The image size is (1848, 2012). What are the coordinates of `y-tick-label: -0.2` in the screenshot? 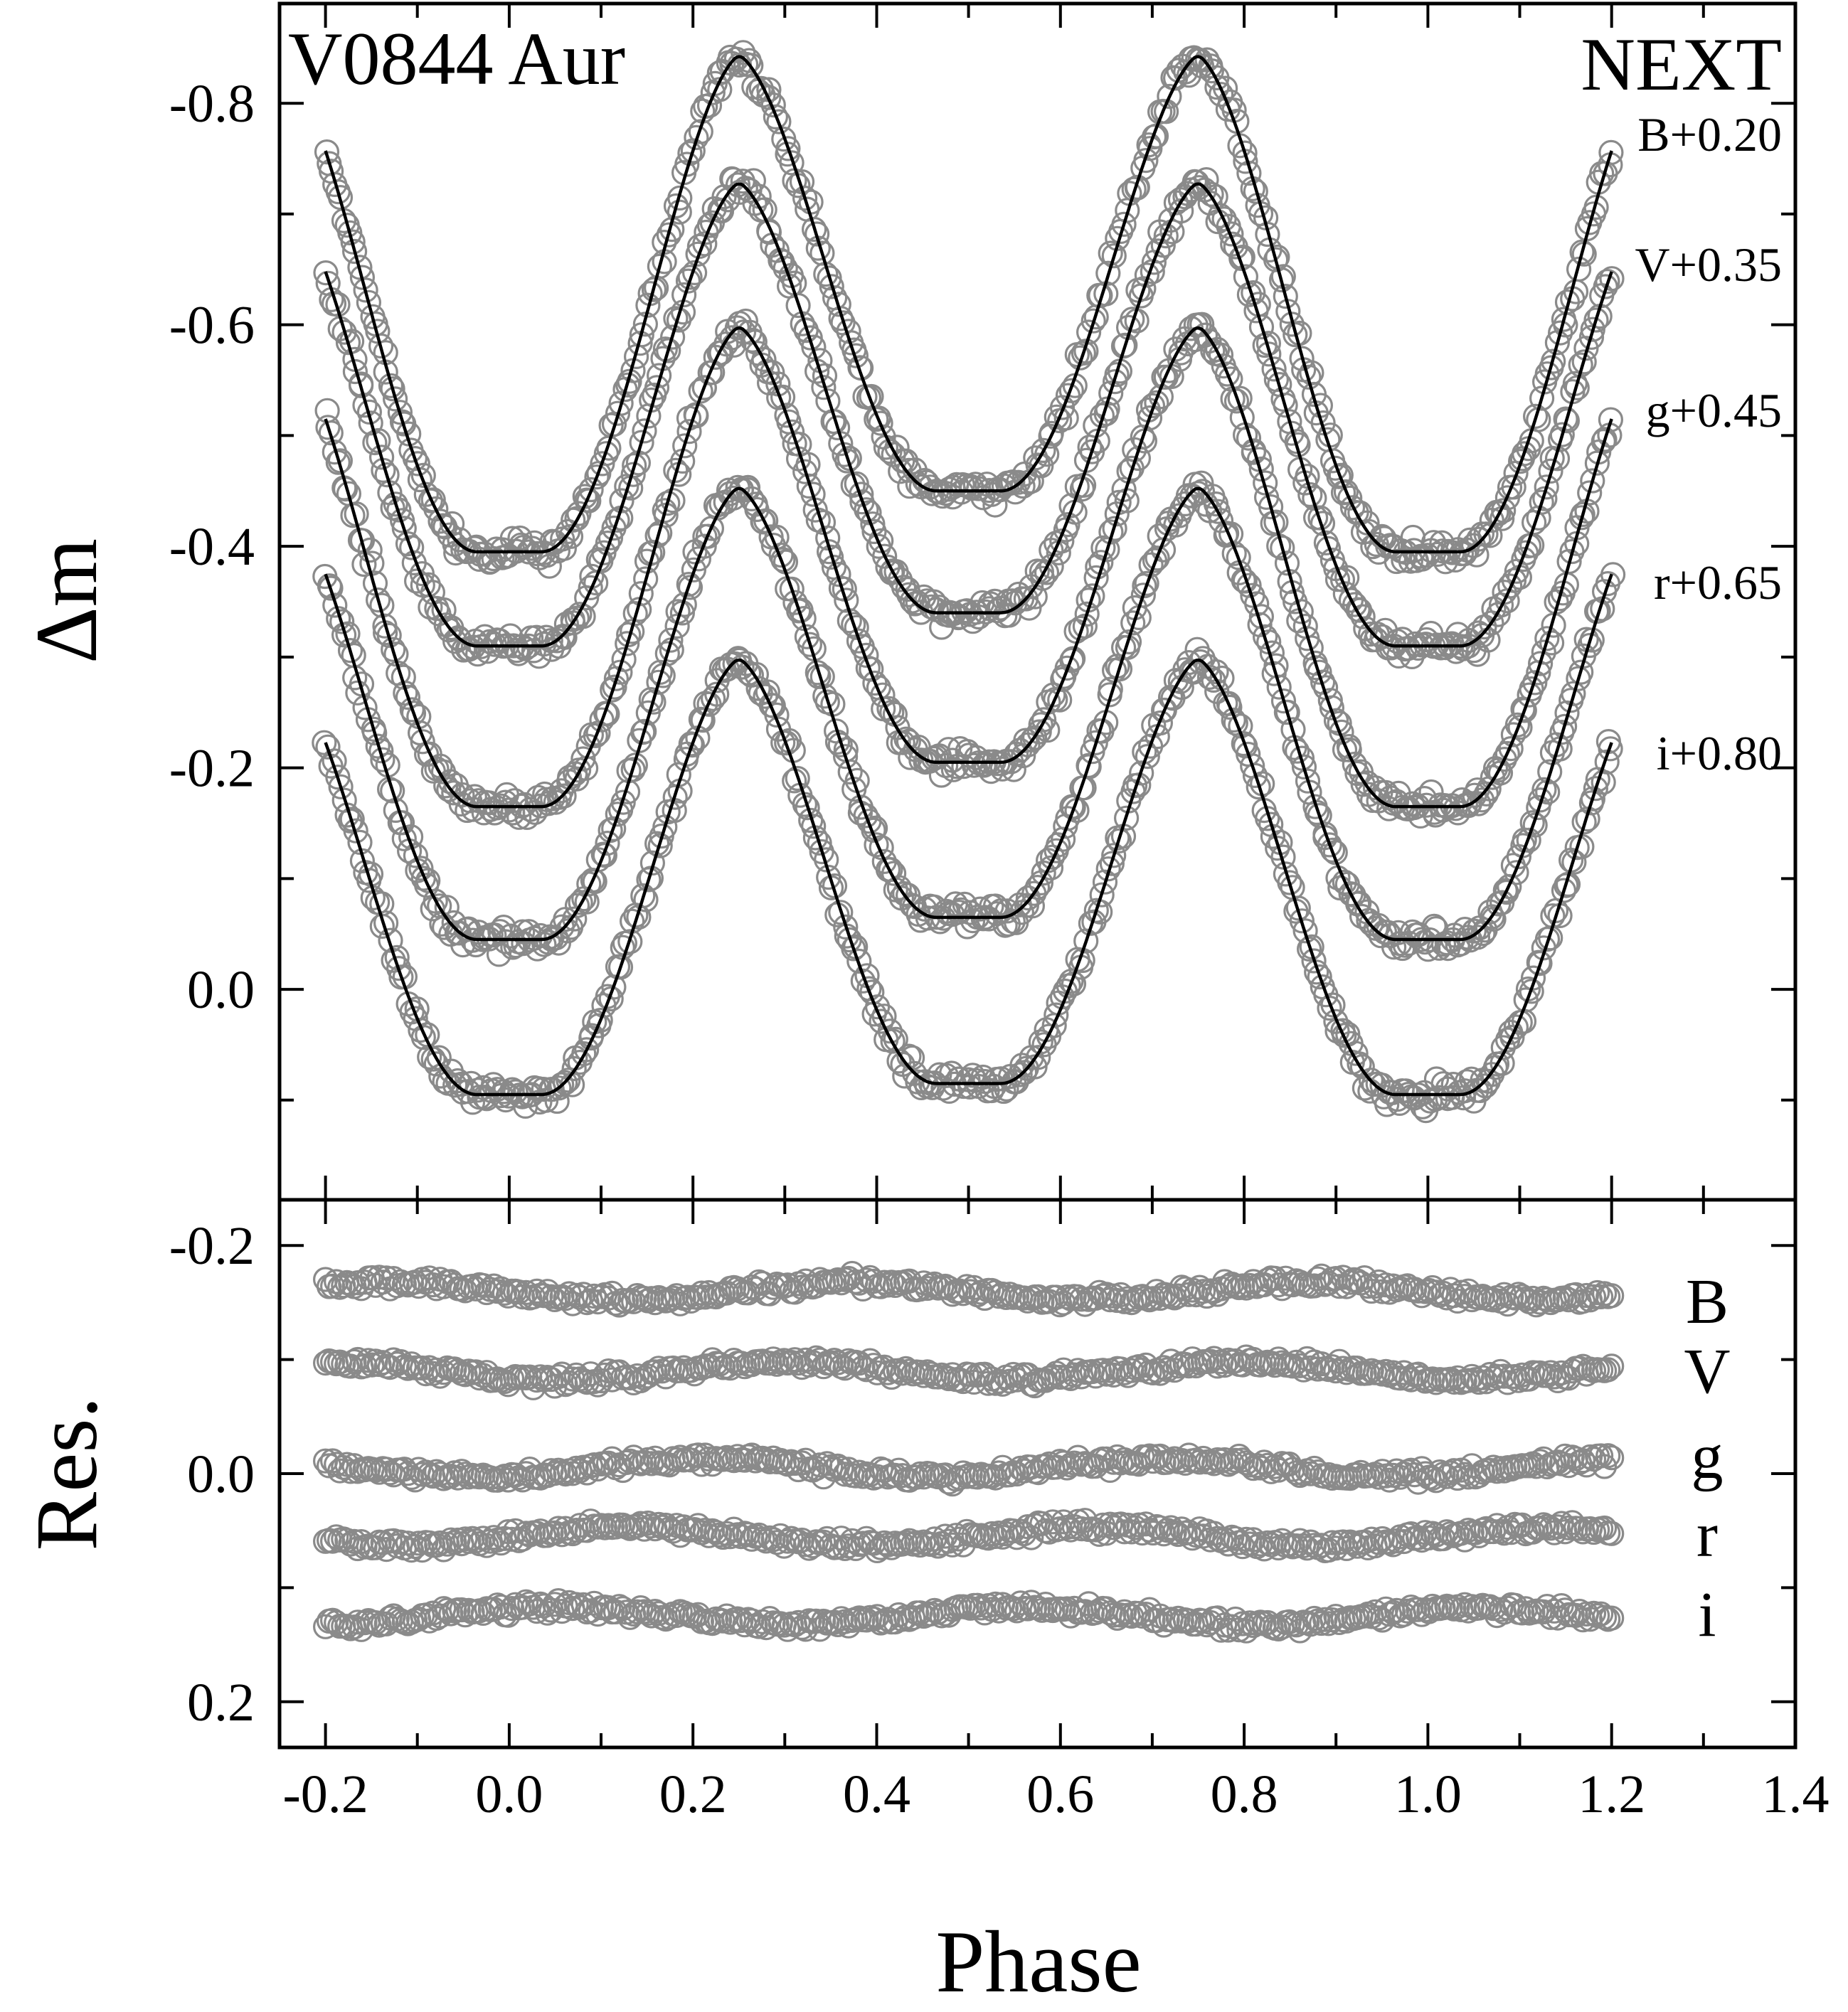 It's located at (212, 769).